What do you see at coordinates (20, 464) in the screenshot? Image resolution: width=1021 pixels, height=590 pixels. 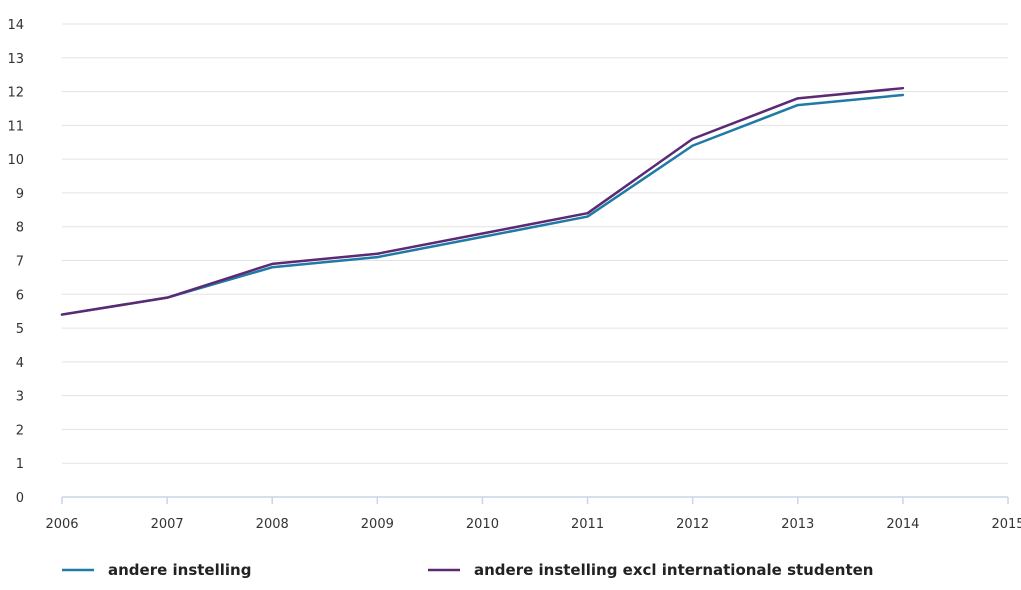 I see `y-tick-label: 1` at bounding box center [20, 464].